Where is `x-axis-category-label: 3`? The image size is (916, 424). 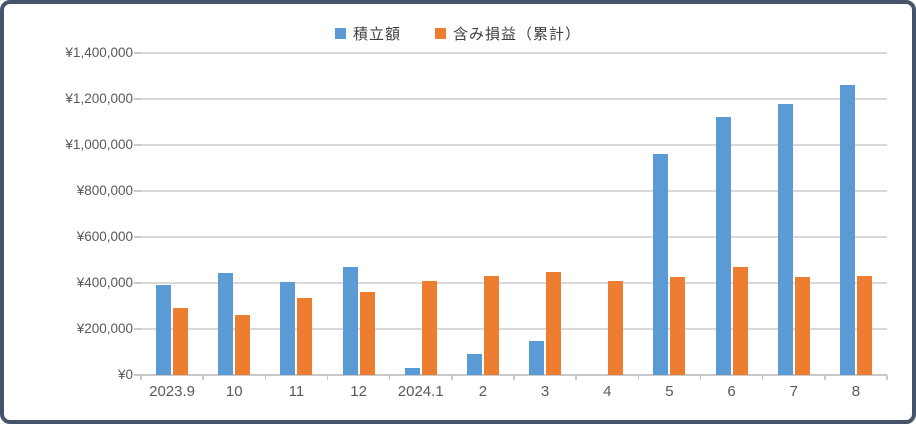 x-axis-category-label: 3 is located at coordinates (545, 391).